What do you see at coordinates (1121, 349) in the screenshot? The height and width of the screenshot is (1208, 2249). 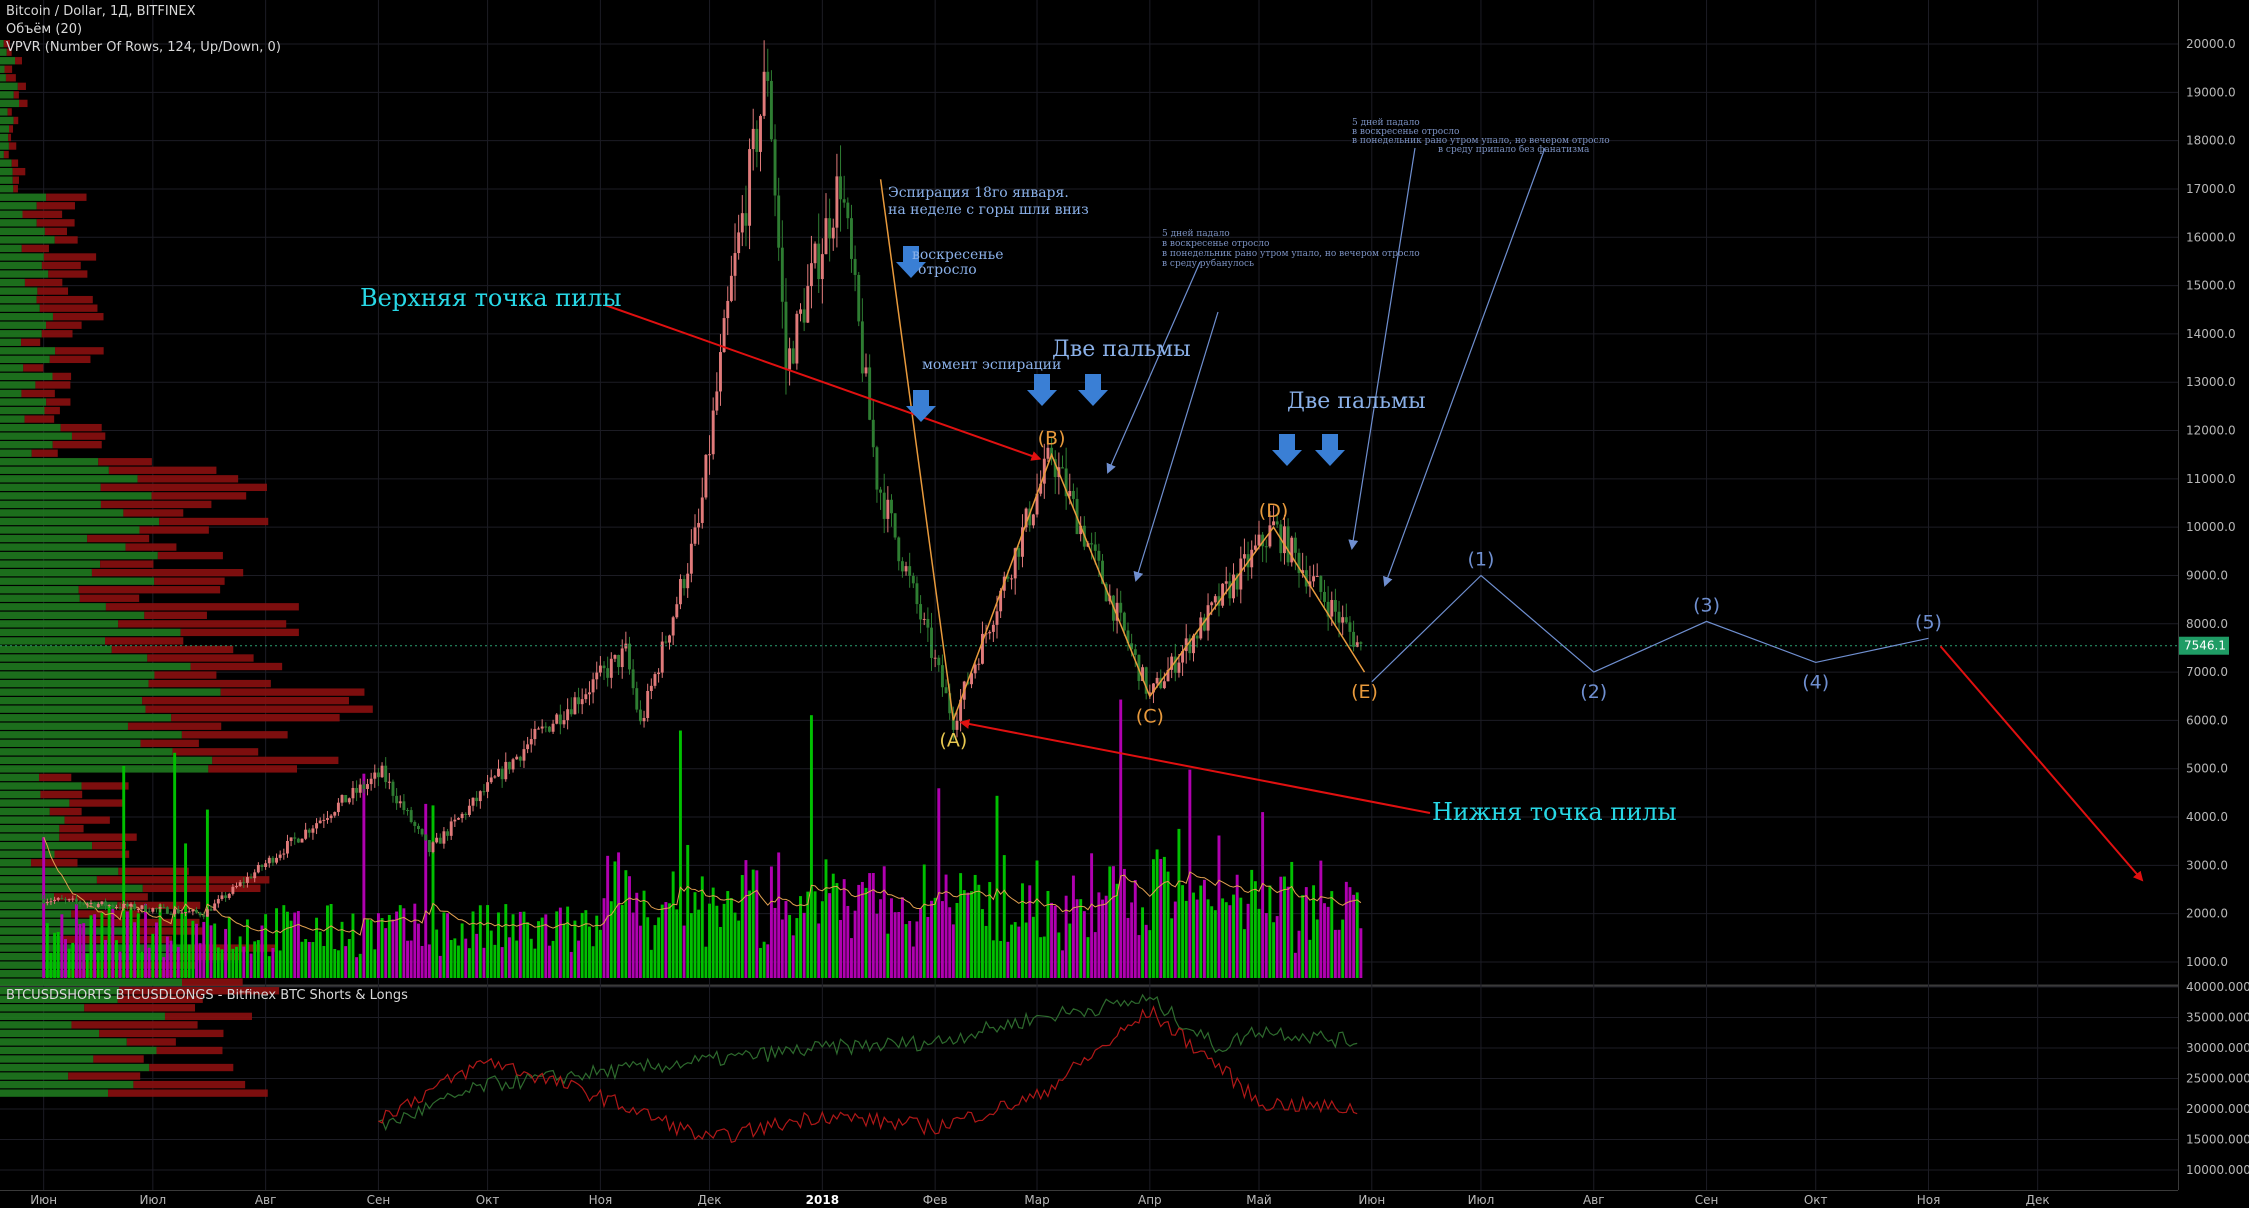 I see `two-palms-label: Две пальмы` at bounding box center [1121, 349].